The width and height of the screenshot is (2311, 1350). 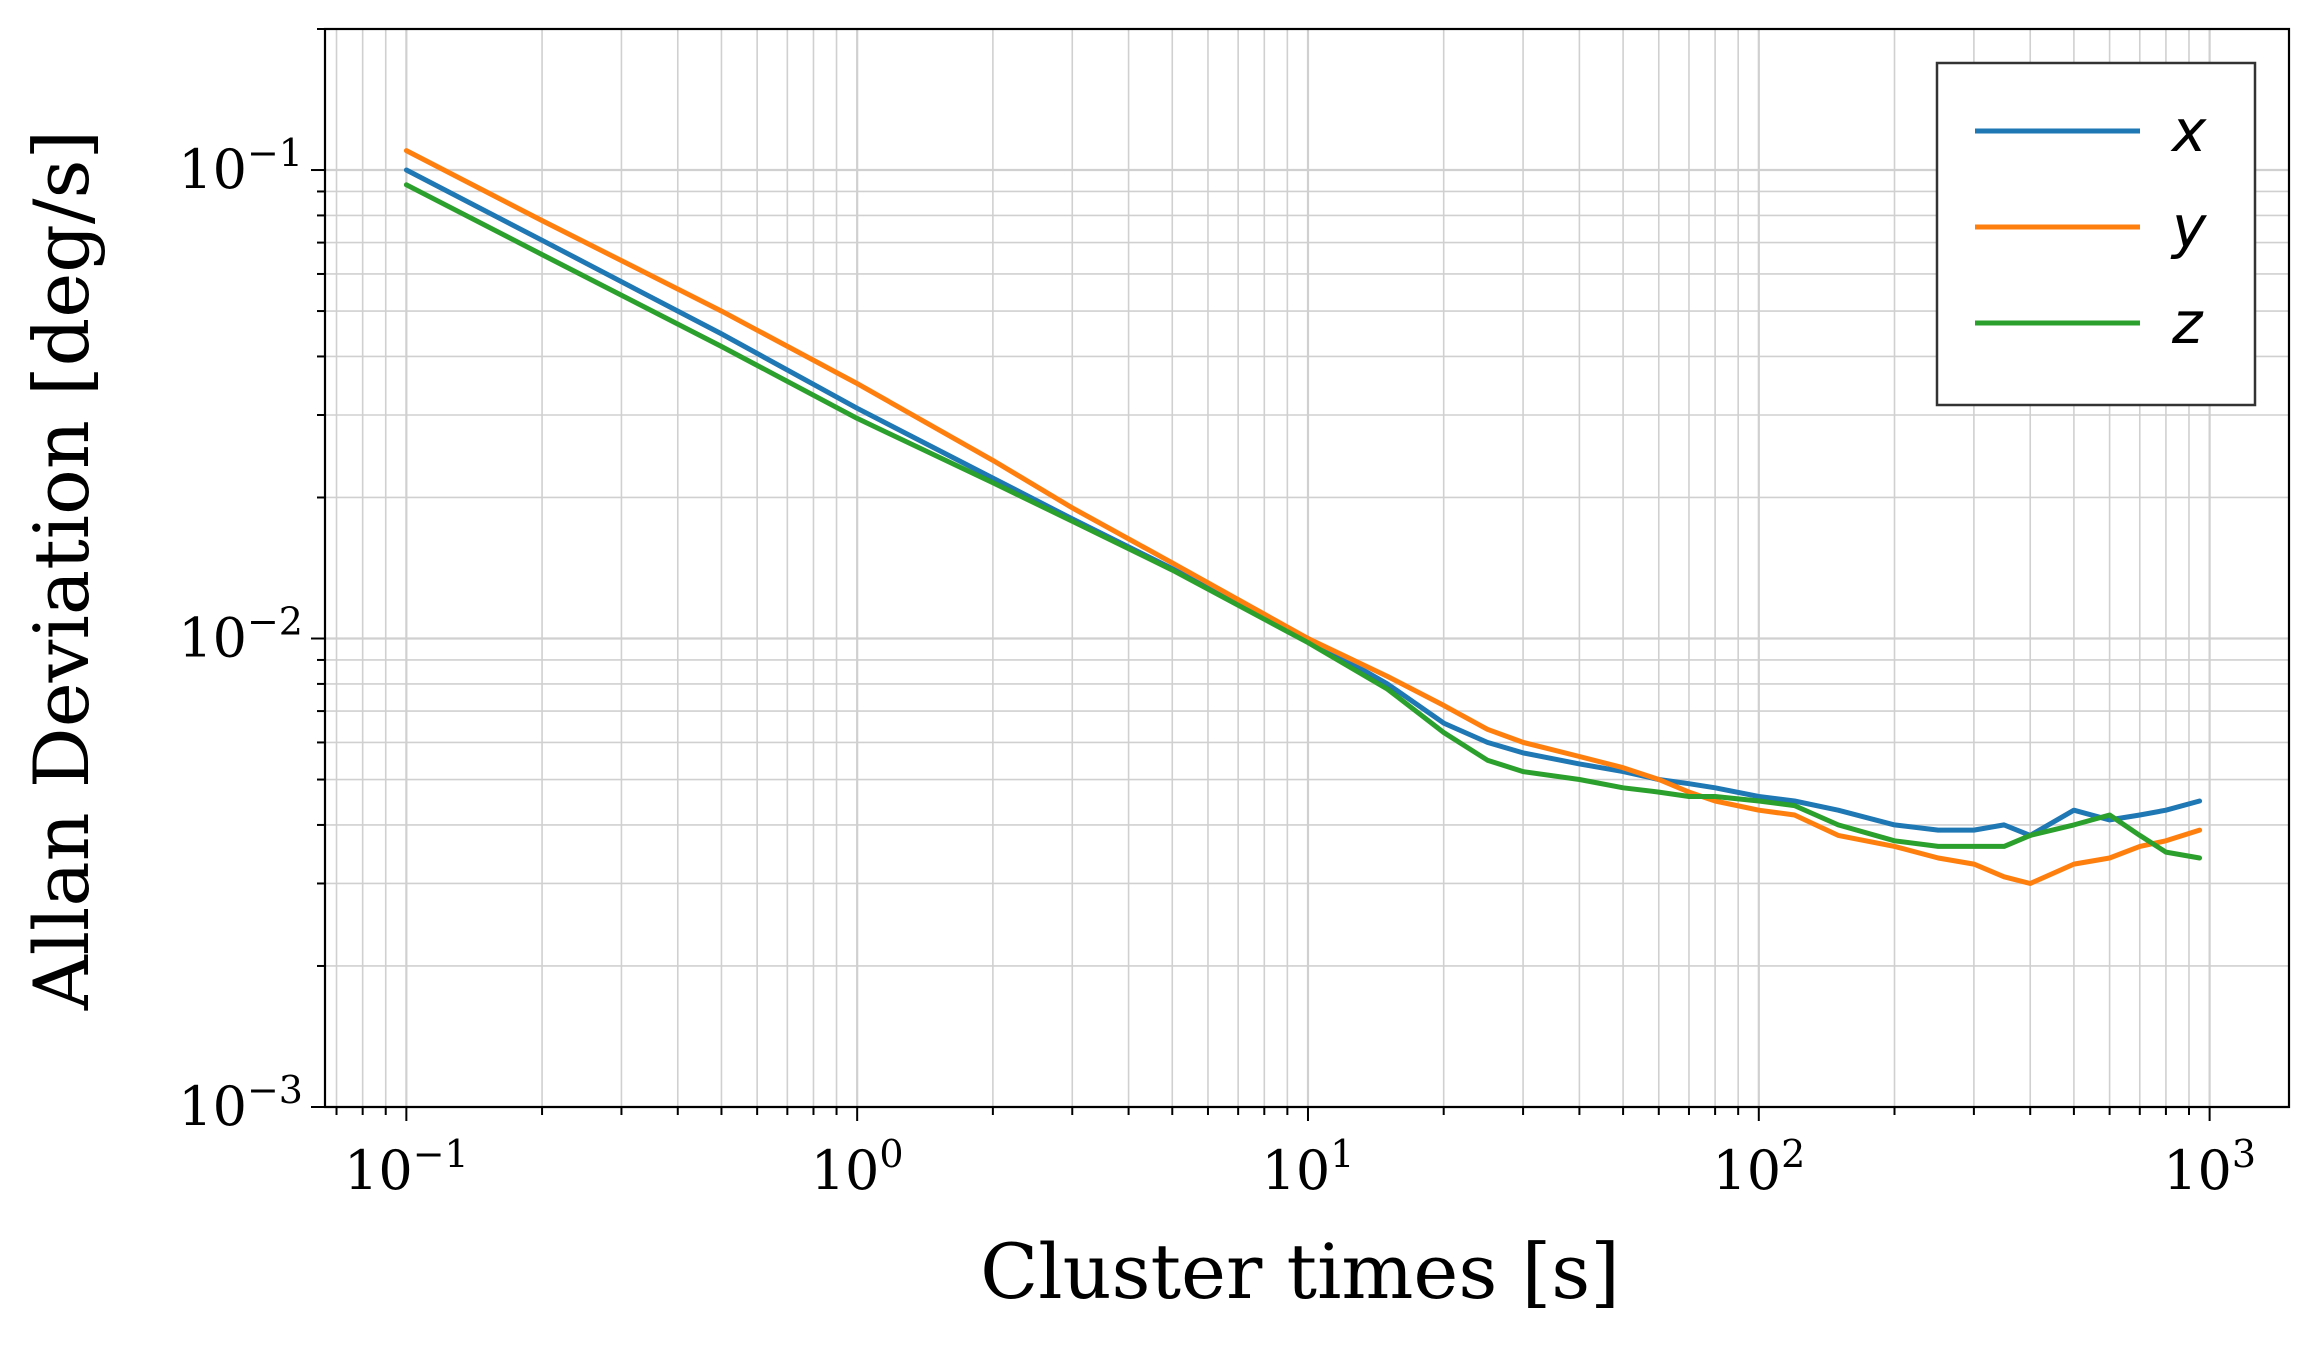 What do you see at coordinates (2188, 131) in the screenshot?
I see `legend-label-x: x` at bounding box center [2188, 131].